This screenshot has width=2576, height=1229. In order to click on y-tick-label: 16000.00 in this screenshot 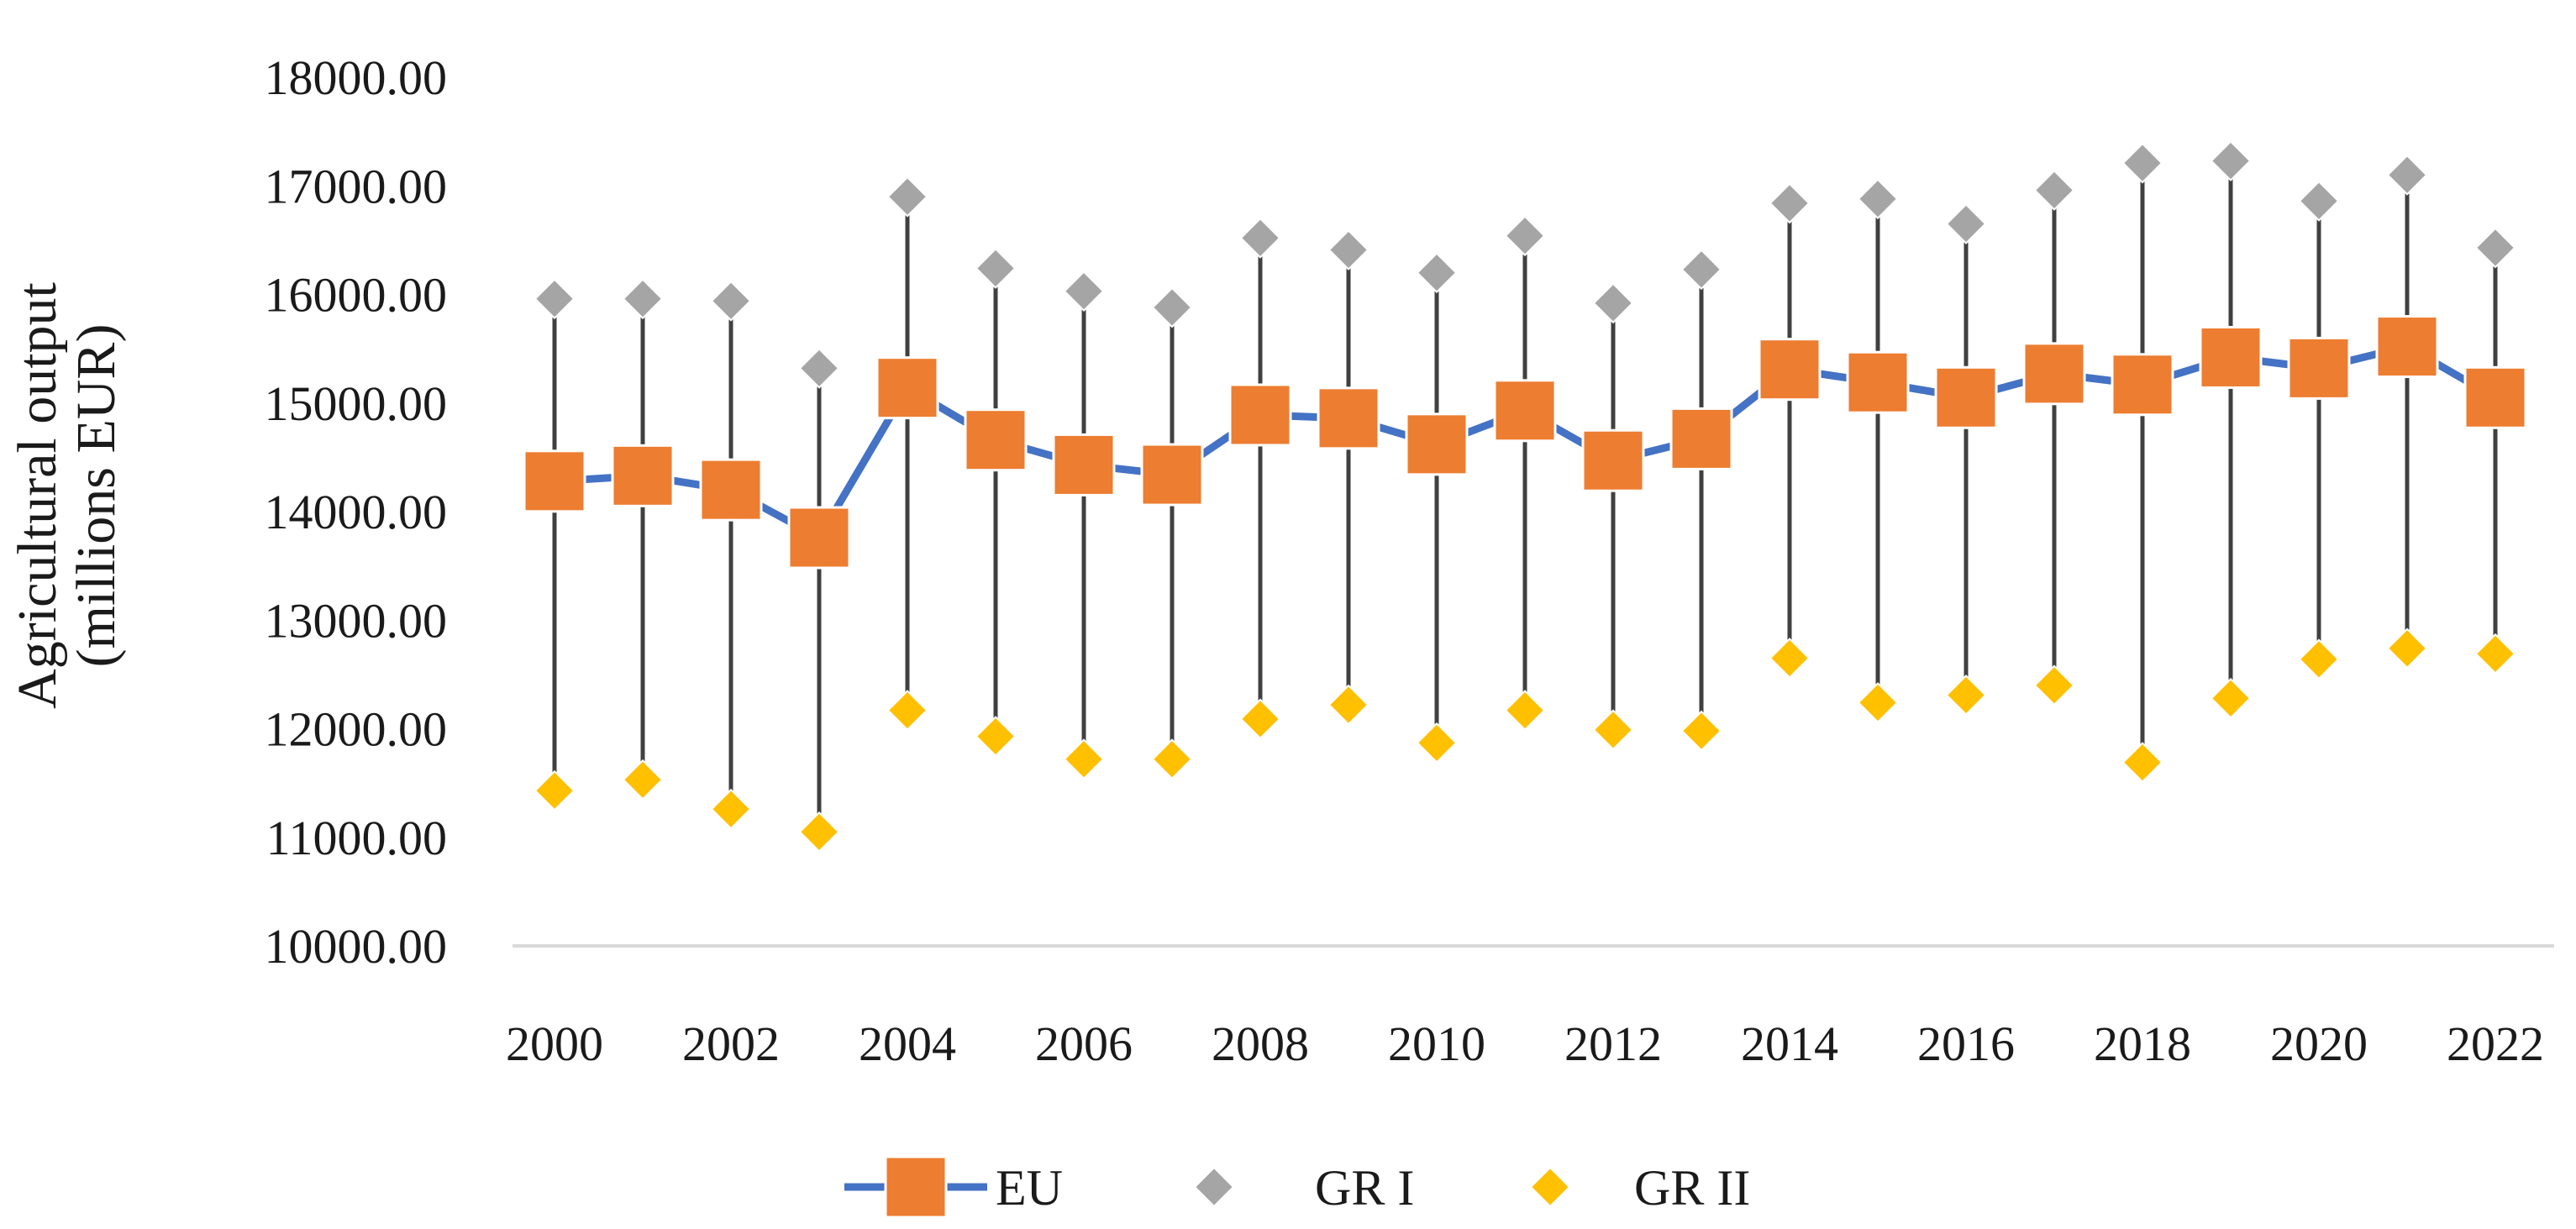, I will do `click(356, 295)`.